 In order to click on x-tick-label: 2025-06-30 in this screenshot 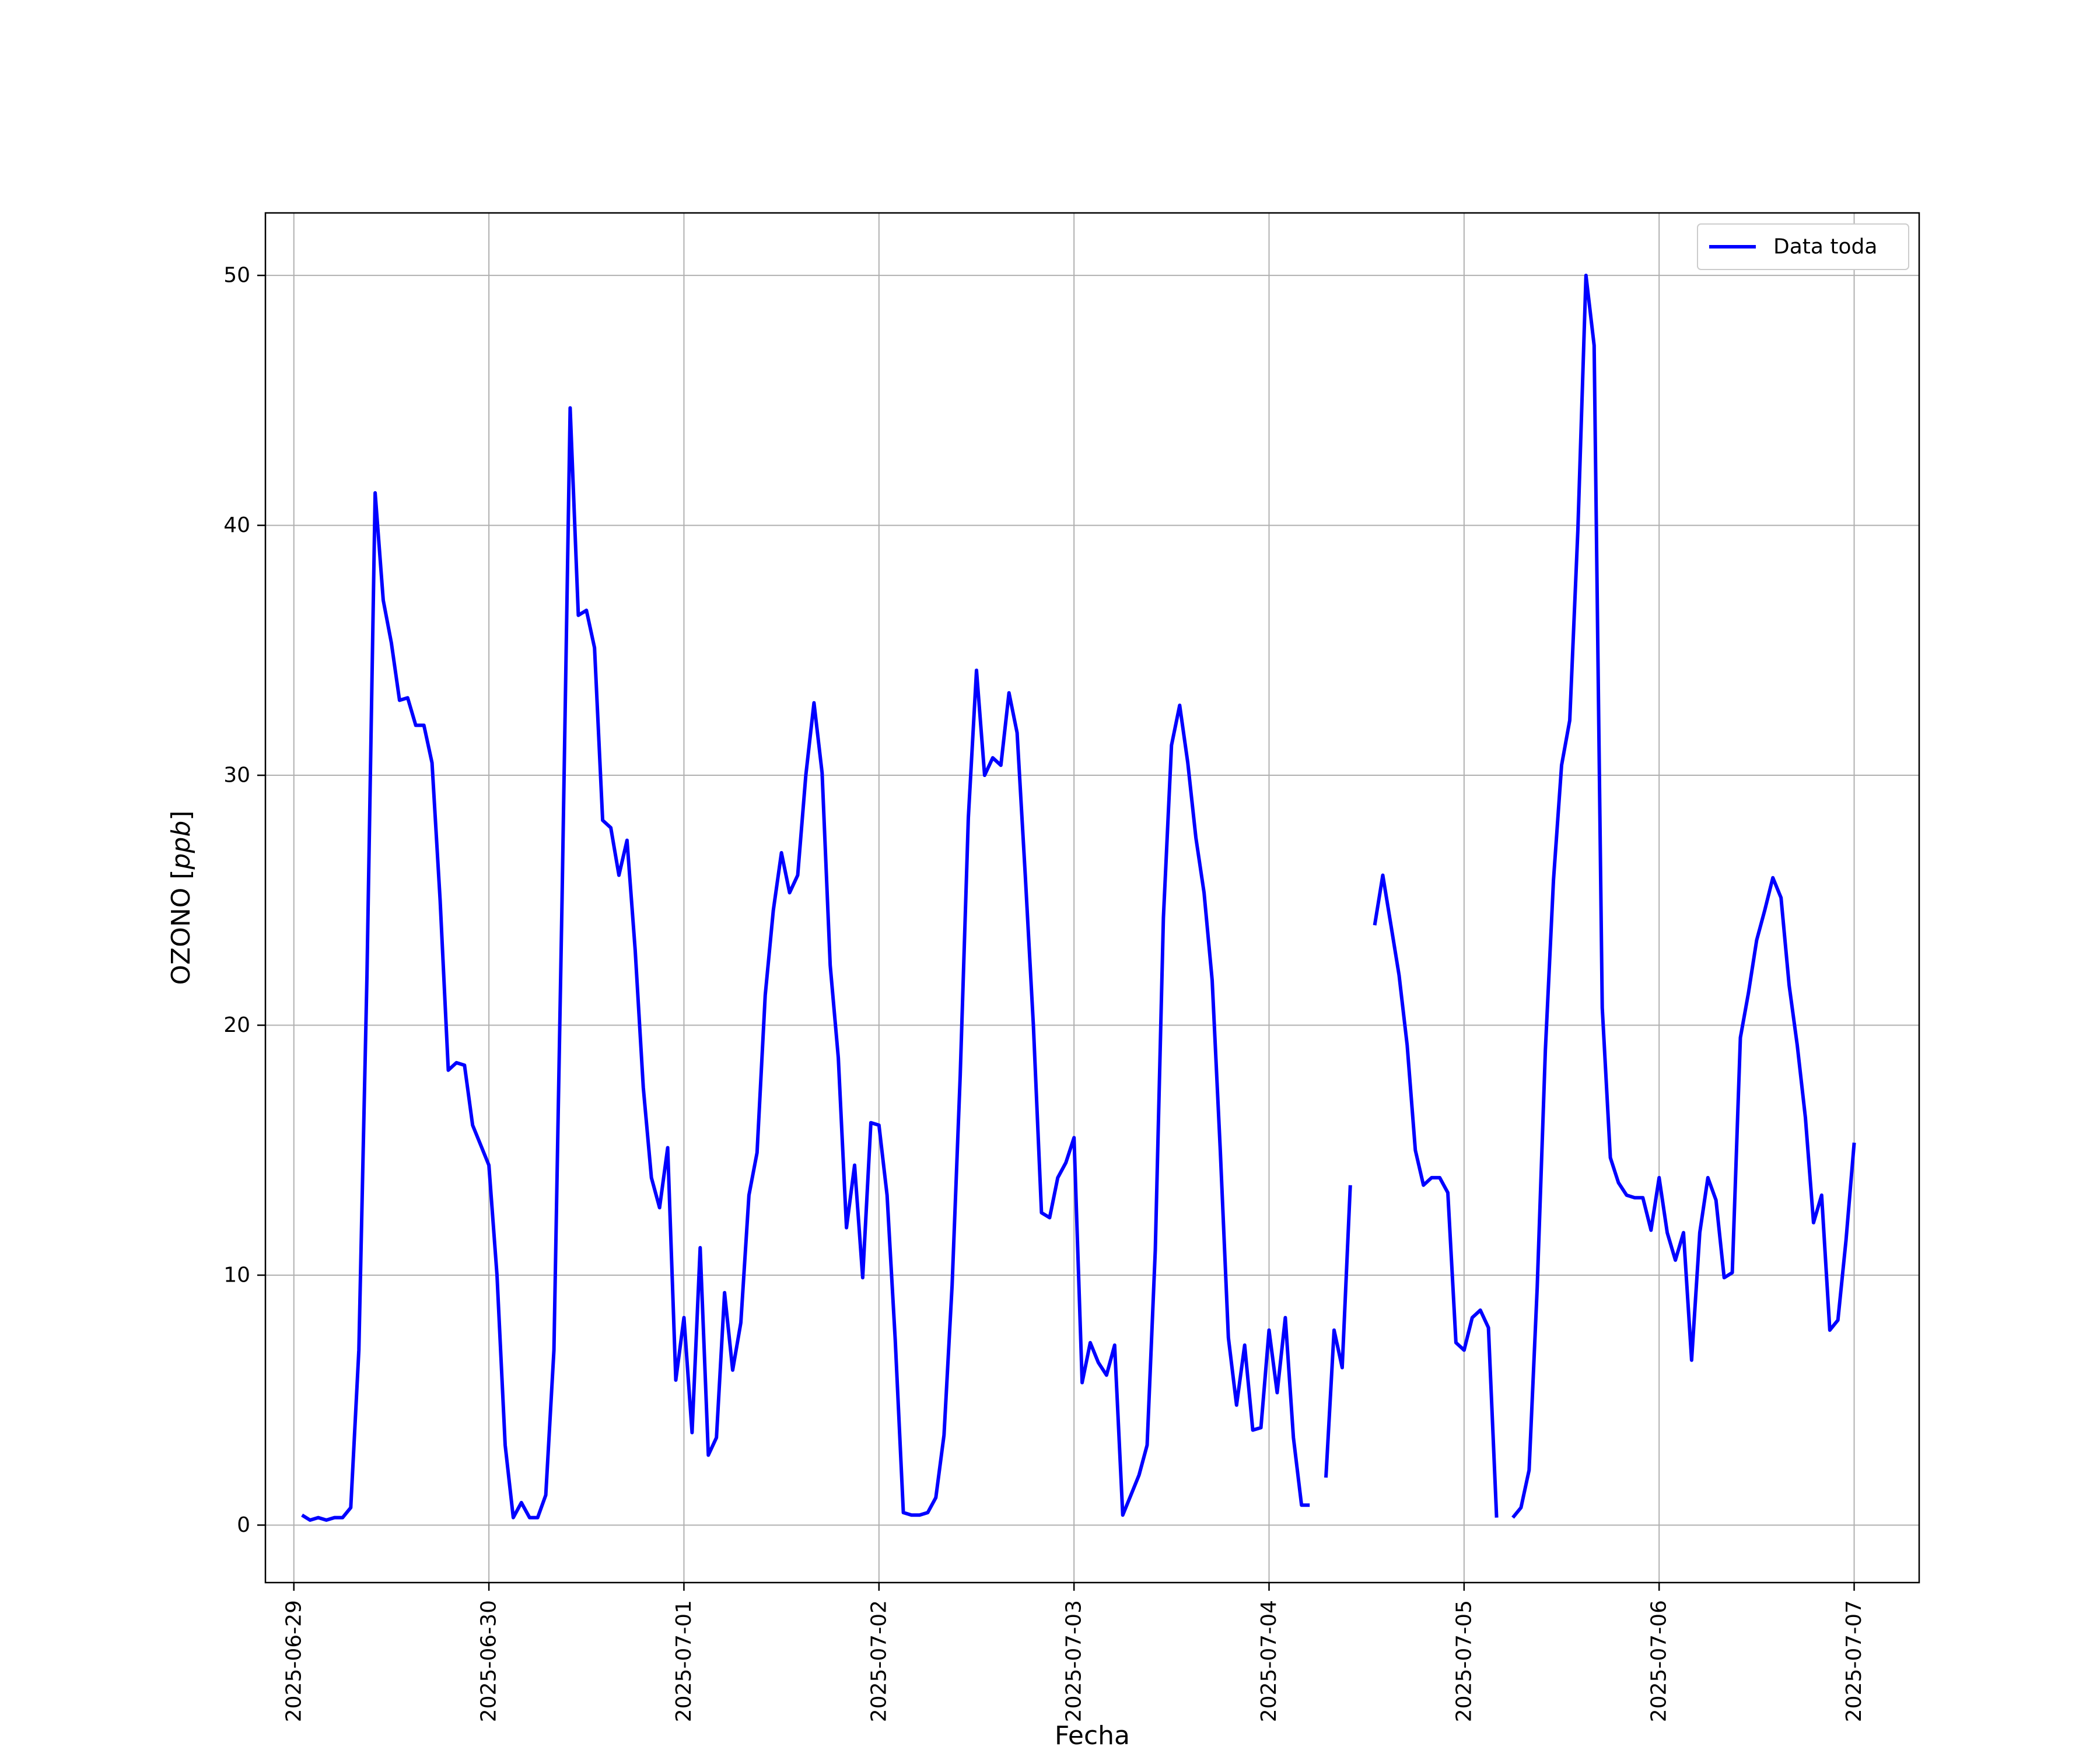, I will do `click(489, 1661)`.